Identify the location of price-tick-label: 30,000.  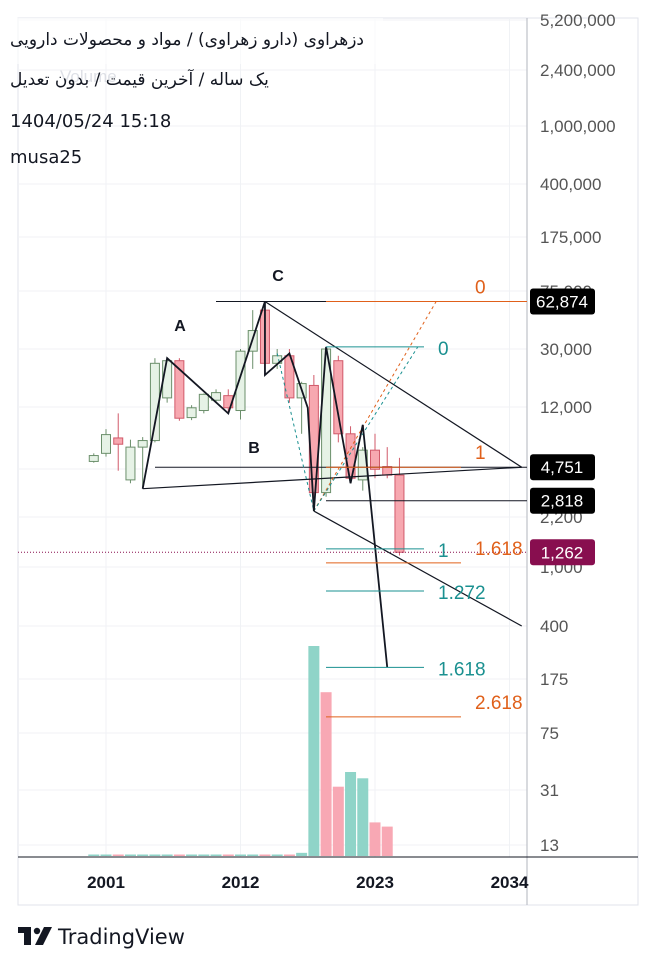
(566, 349).